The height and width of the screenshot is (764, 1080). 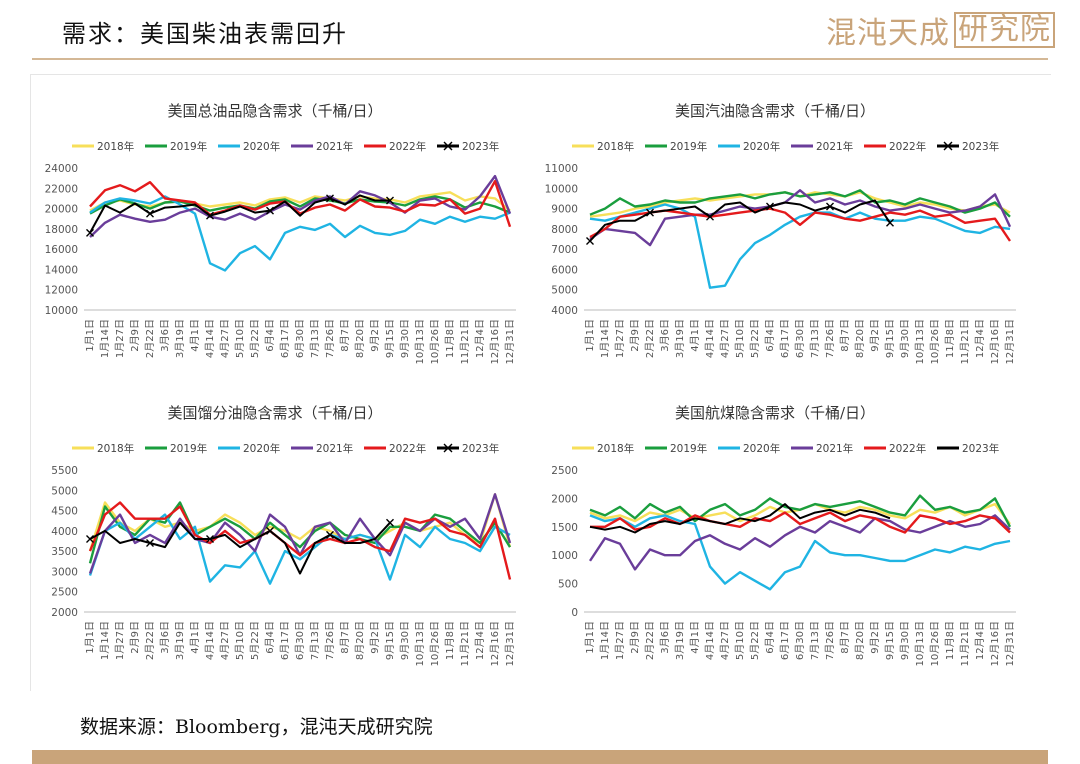 What do you see at coordinates (274, 111) in the screenshot?
I see `chart-title: 美国总油品隐含需求（千桶/日）` at bounding box center [274, 111].